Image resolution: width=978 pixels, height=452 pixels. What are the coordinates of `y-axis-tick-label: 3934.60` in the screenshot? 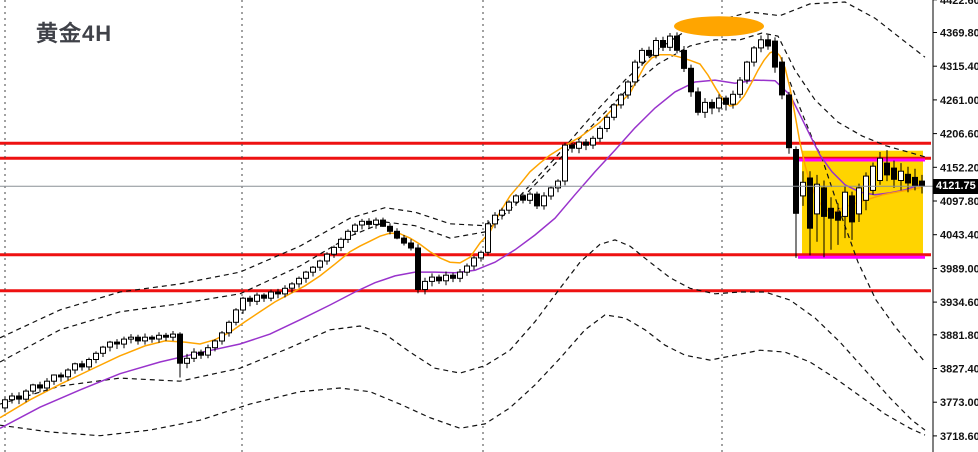 It's located at (959, 303).